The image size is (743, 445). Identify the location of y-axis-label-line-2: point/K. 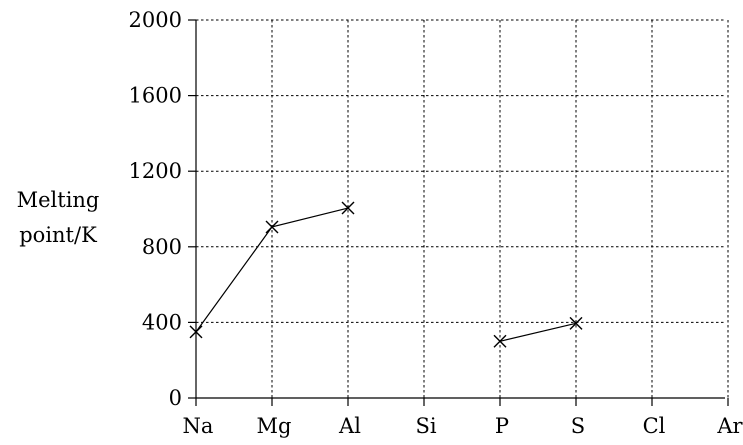
(58, 235).